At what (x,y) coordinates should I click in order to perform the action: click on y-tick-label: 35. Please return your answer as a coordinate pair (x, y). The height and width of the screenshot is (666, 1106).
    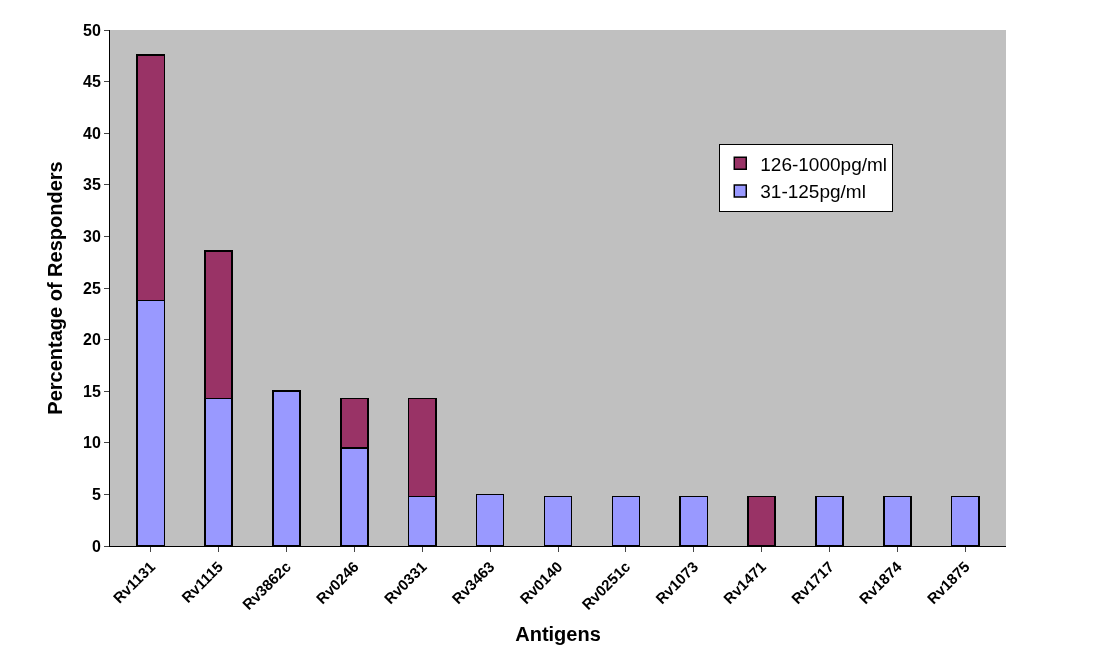
    Looking at the image, I should click on (92, 185).